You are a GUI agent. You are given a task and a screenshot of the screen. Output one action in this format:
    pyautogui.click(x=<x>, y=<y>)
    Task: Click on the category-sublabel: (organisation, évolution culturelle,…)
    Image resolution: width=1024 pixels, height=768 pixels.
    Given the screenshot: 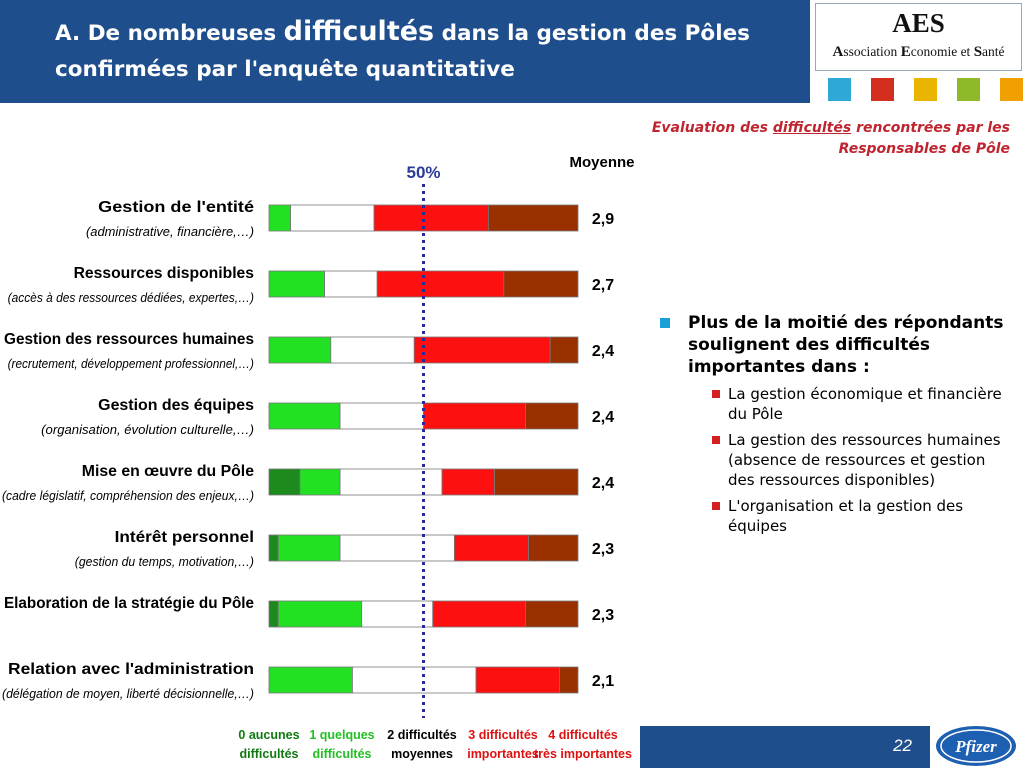 What is the action you would take?
    pyautogui.click(x=147, y=430)
    